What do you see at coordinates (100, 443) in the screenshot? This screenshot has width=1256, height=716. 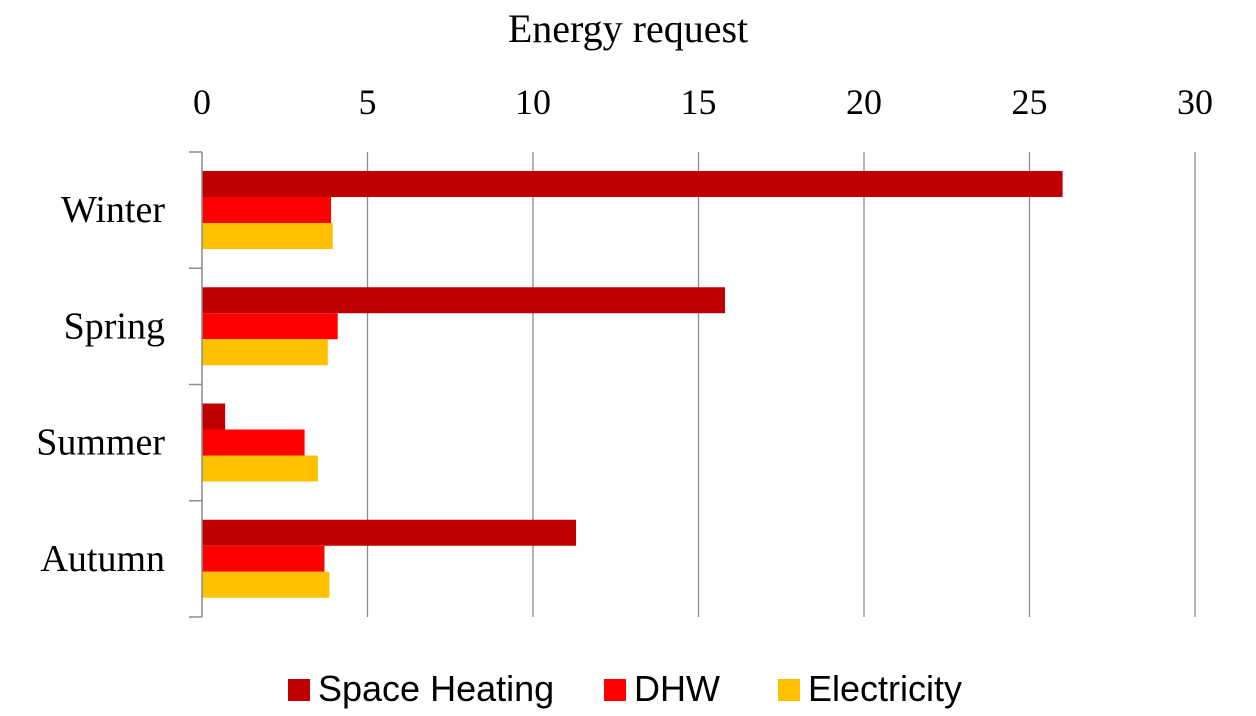 I see `category-label-summer: Summer` at bounding box center [100, 443].